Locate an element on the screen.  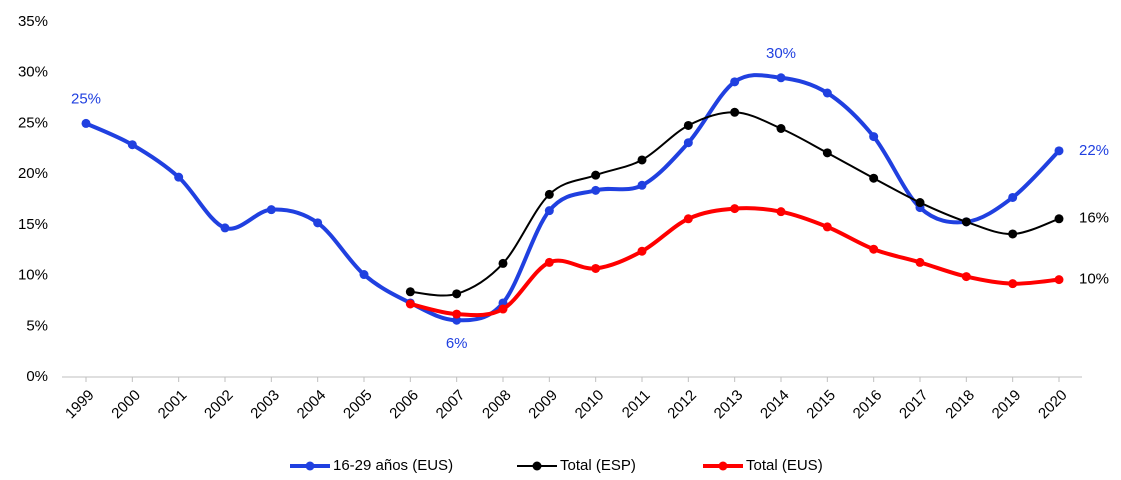
x-tick-label: 2006 is located at coordinates (404, 405).